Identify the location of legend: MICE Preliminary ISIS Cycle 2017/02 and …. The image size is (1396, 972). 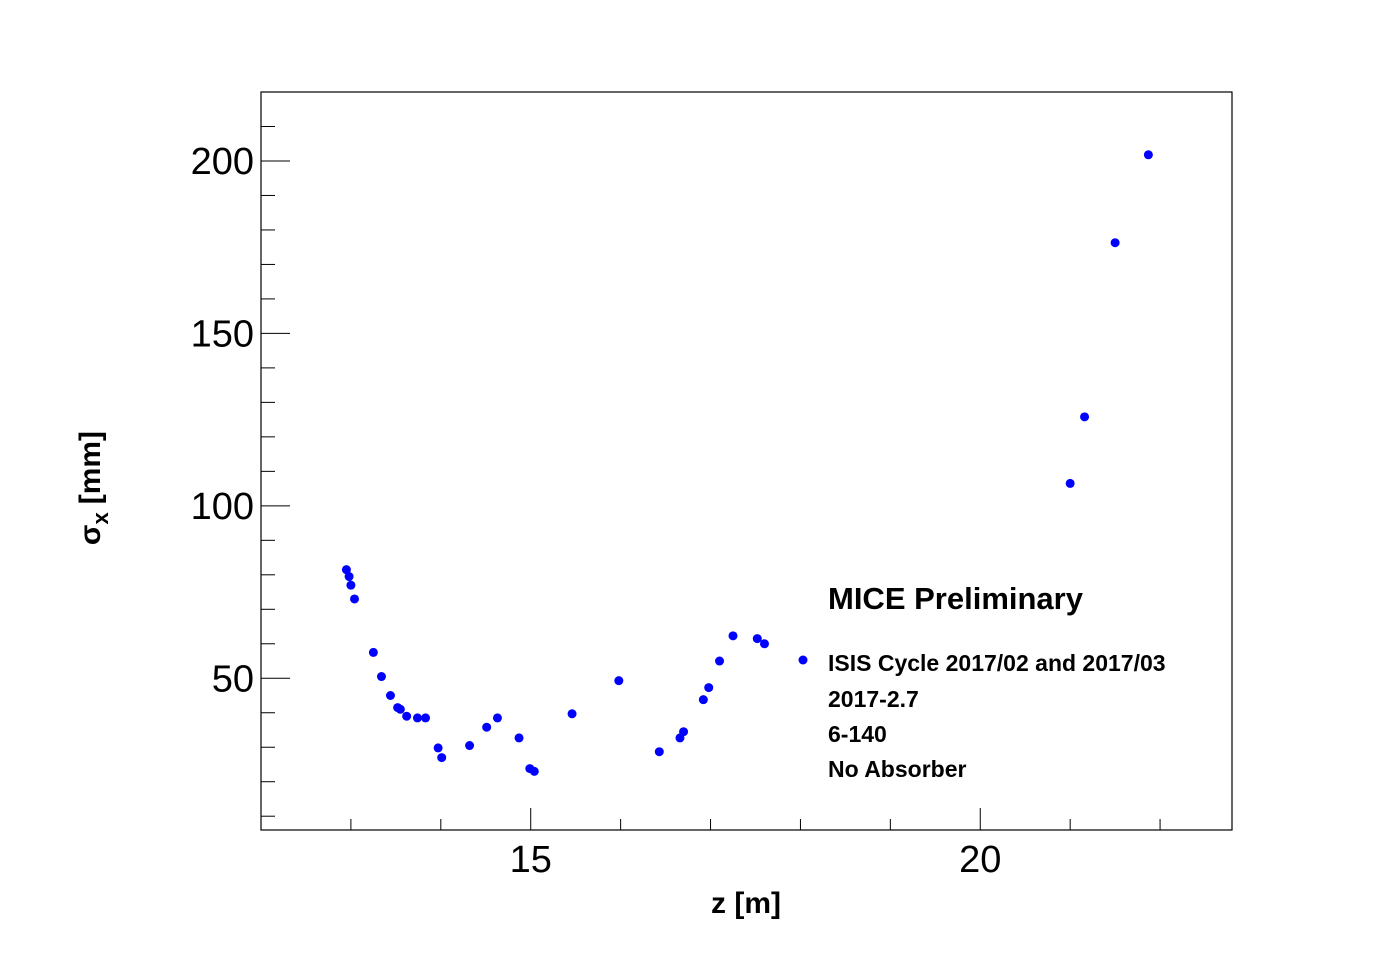
(982, 681).